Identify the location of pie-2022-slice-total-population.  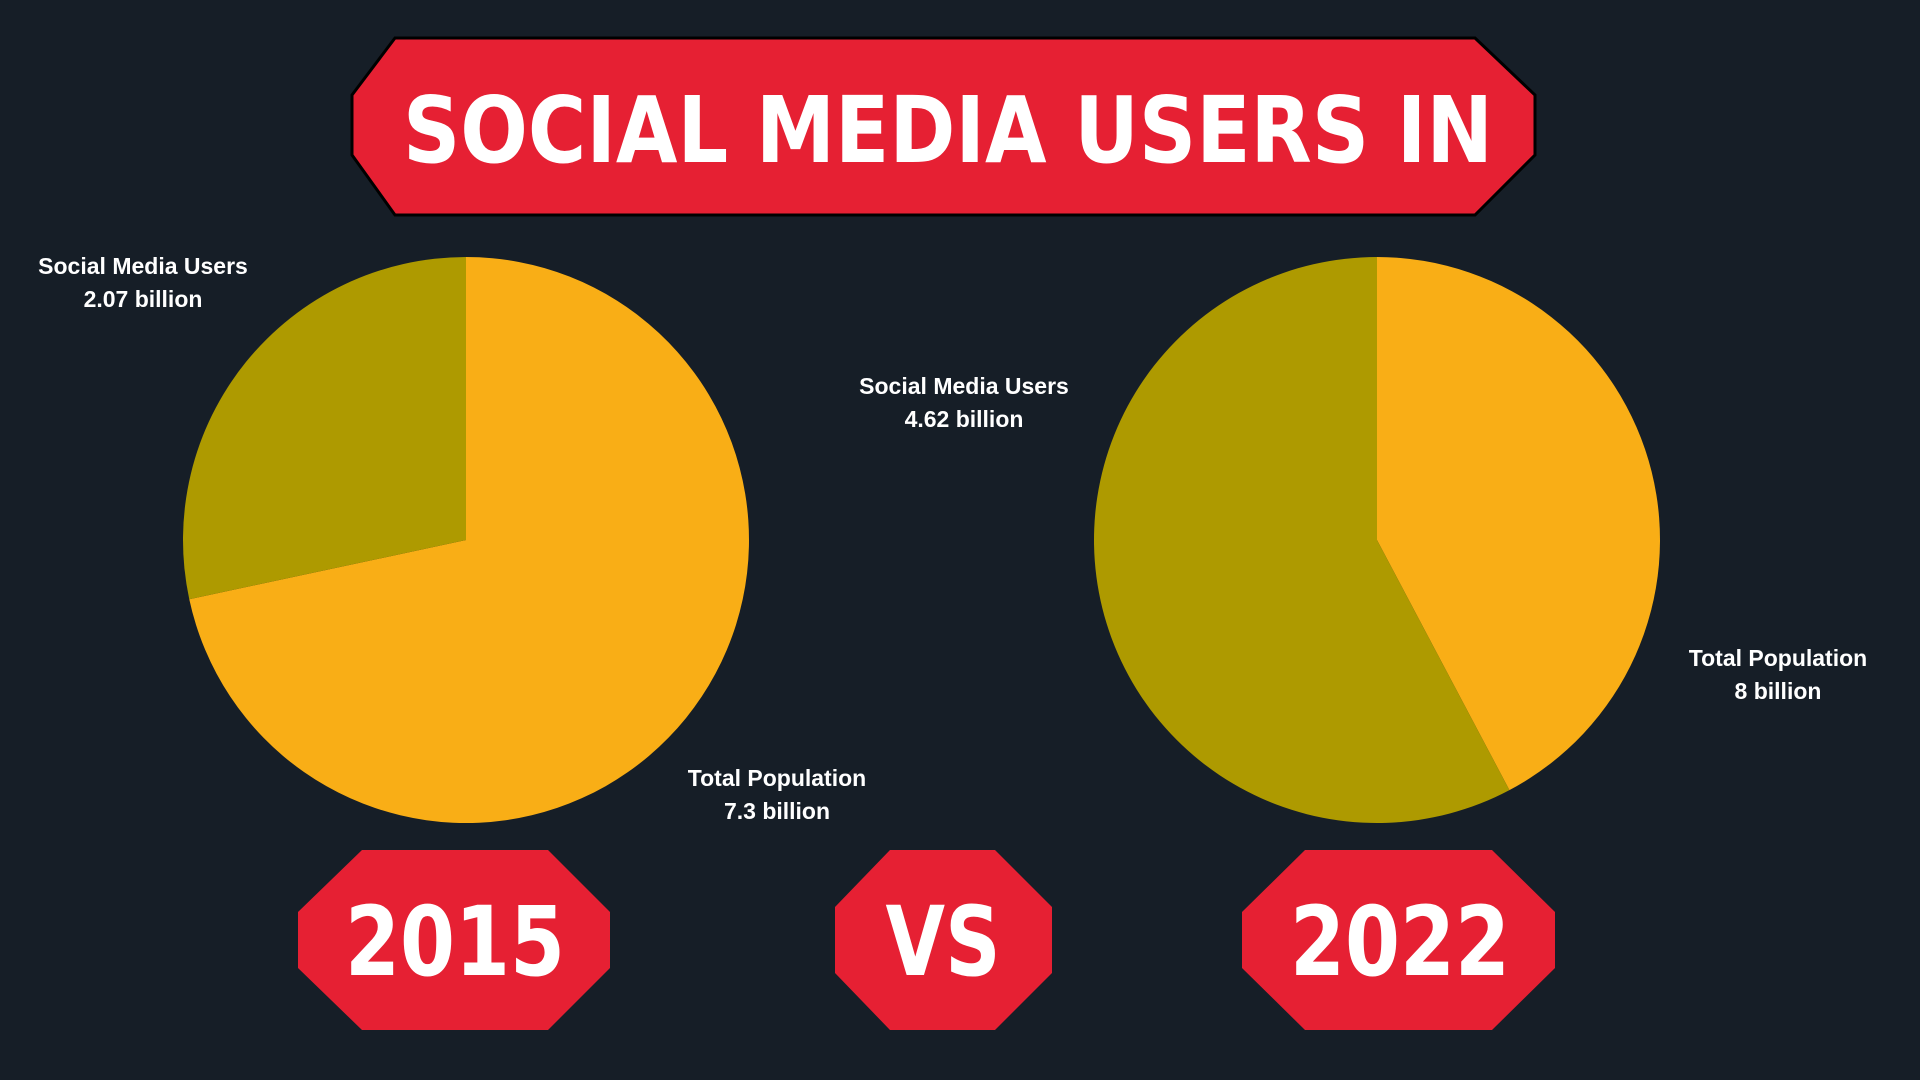
(1519, 524).